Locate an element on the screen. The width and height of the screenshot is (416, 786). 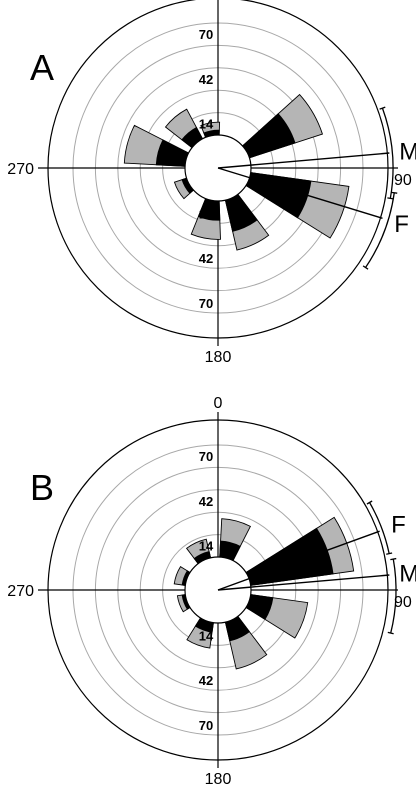
panel-label: B is located at coordinates (42, 487).